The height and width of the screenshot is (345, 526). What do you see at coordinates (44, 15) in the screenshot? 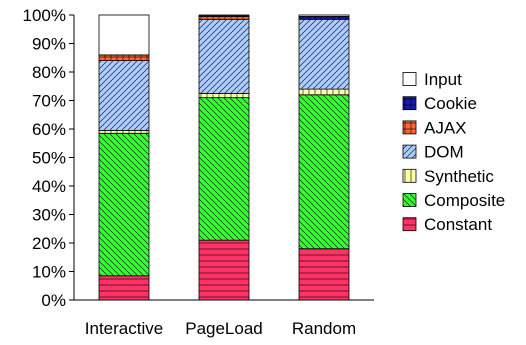
I see `y-tick-label: 100%` at bounding box center [44, 15].